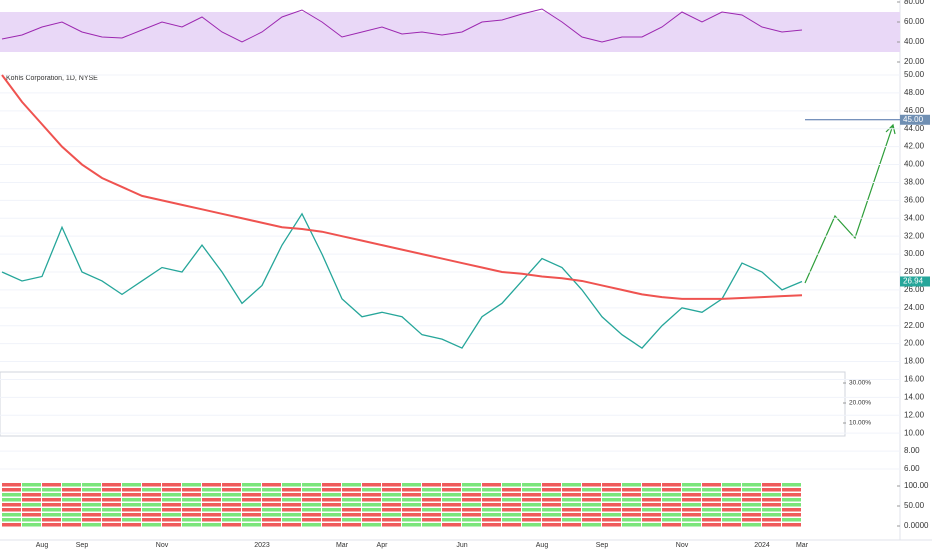 Image resolution: width=932 pixels, height=550 pixels. Describe the element at coordinates (914, 110) in the screenshot. I see `y-tick-label: 46.00` at that location.